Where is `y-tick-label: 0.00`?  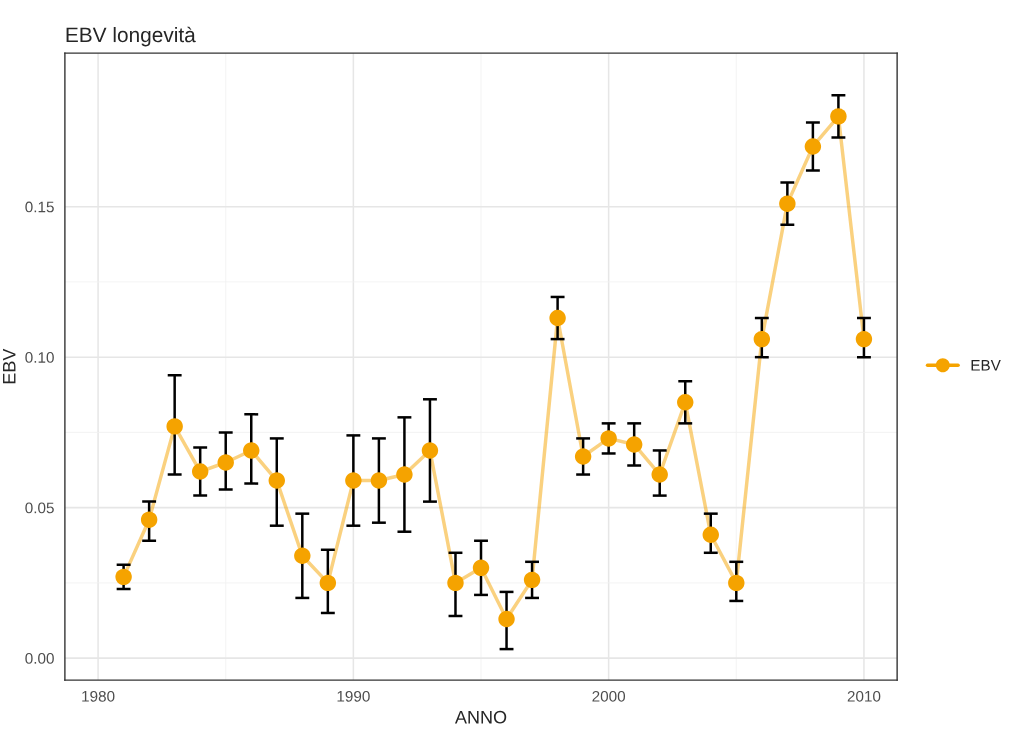 y-tick-label: 0.00 is located at coordinates (39, 658).